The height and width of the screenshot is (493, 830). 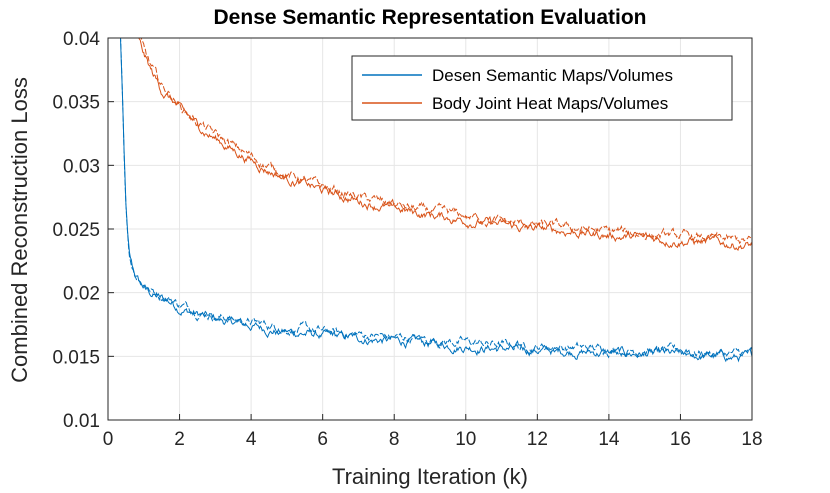 I want to click on x-tick-label: 8, so click(x=394, y=439).